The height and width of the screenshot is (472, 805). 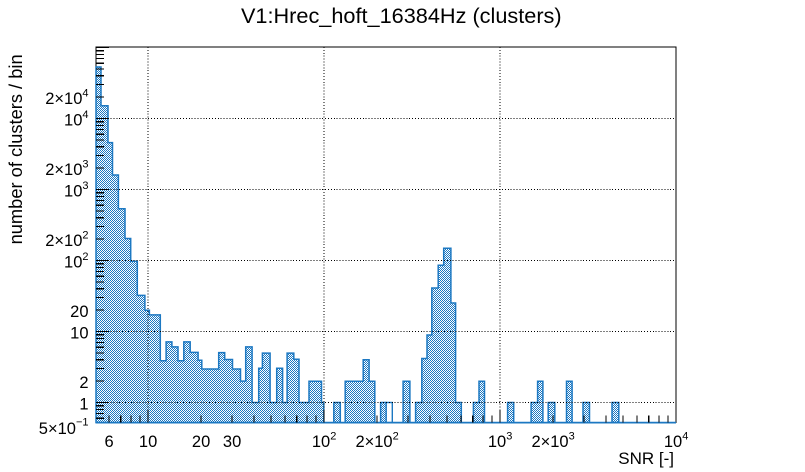 I want to click on svg-text: 2, so click(x=83, y=383).